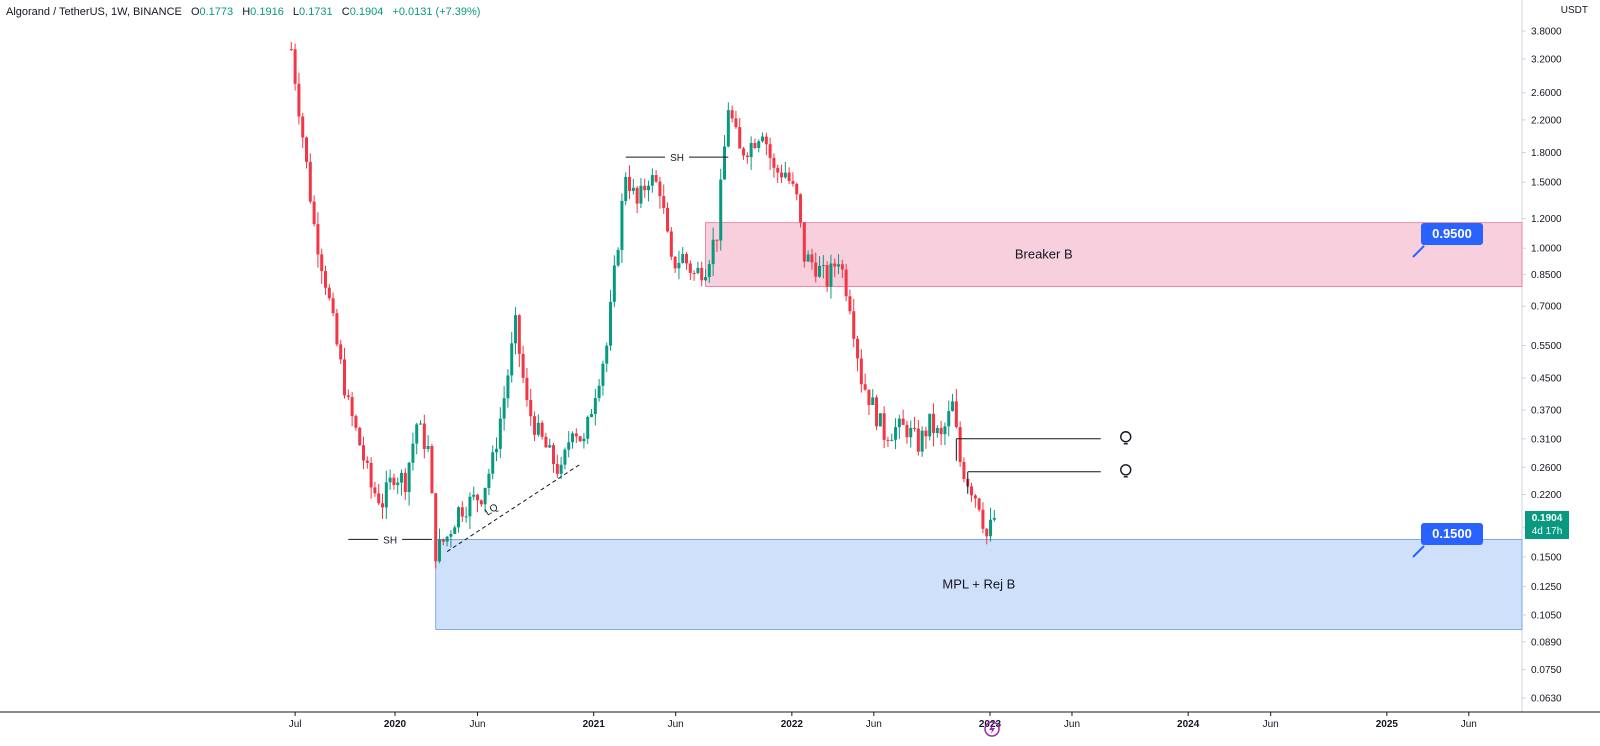 This screenshot has width=1600, height=746. What do you see at coordinates (395, 724) in the screenshot?
I see `x-tick-label: 2020` at bounding box center [395, 724].